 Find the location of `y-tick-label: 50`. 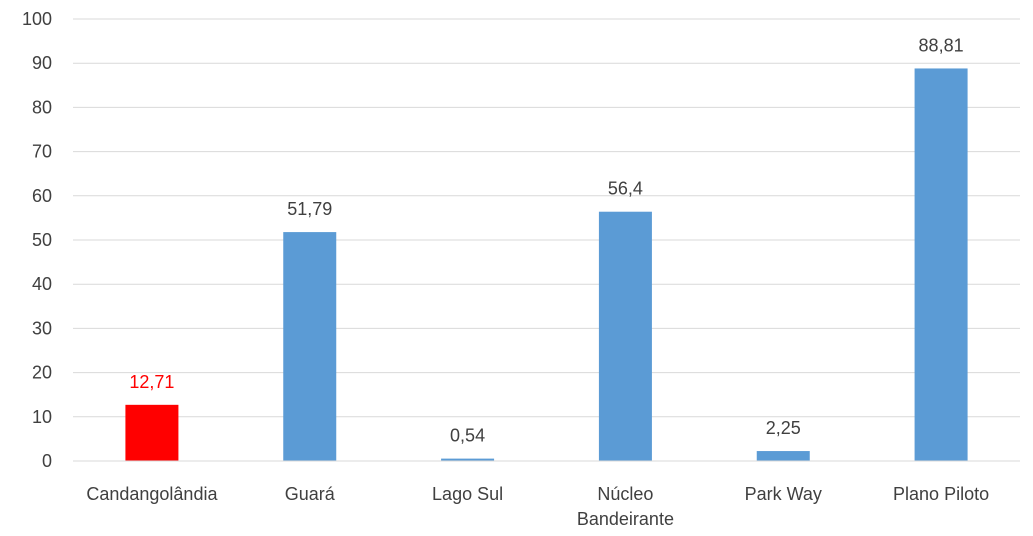

y-tick-label: 50 is located at coordinates (42, 240).